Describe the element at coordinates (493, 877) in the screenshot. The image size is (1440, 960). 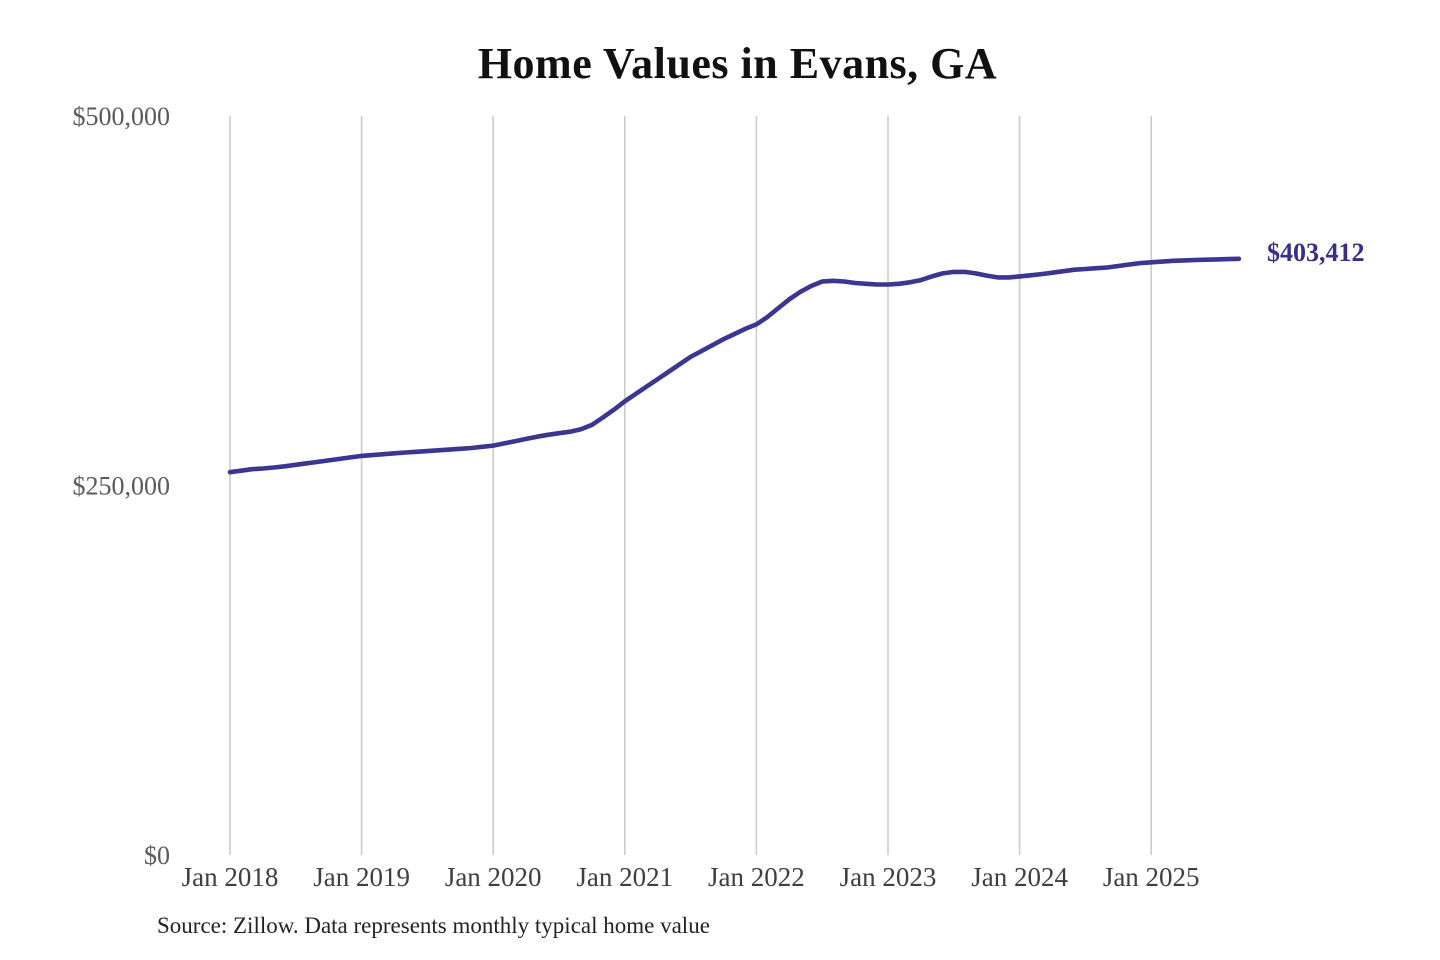
I see `x-tick-label: Jan 2020` at that location.